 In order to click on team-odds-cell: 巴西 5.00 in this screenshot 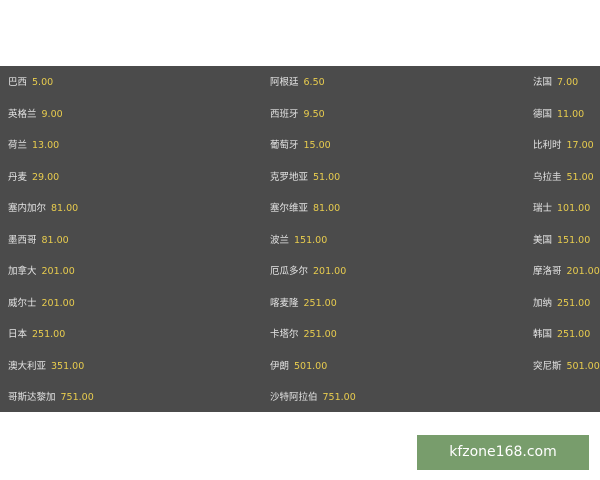, I will do `click(30, 83)`.